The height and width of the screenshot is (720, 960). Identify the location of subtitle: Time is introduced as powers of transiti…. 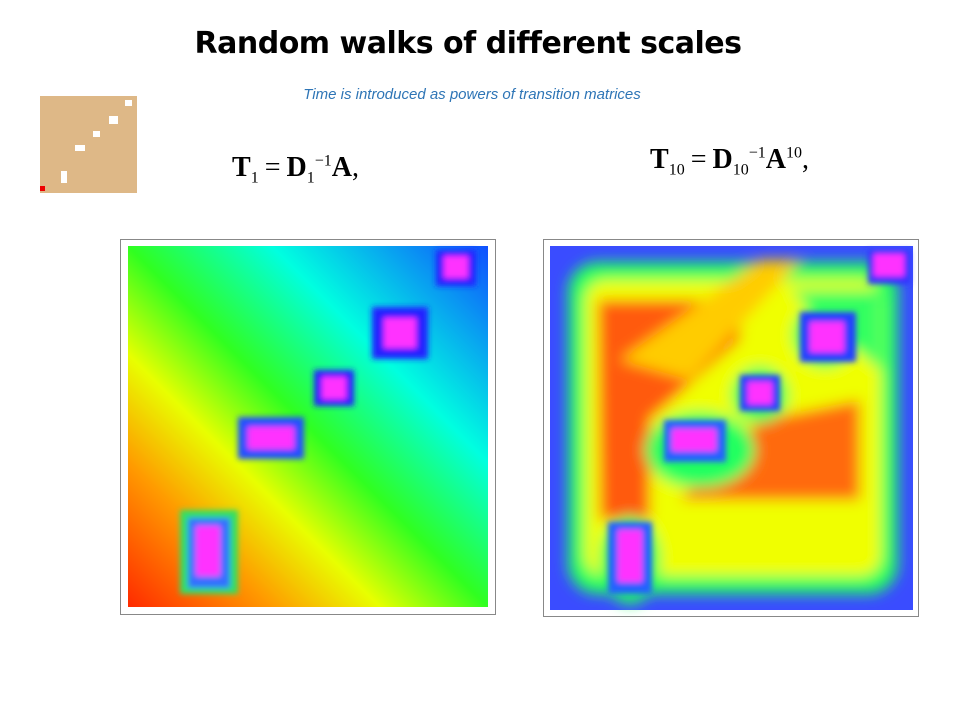
(472, 94).